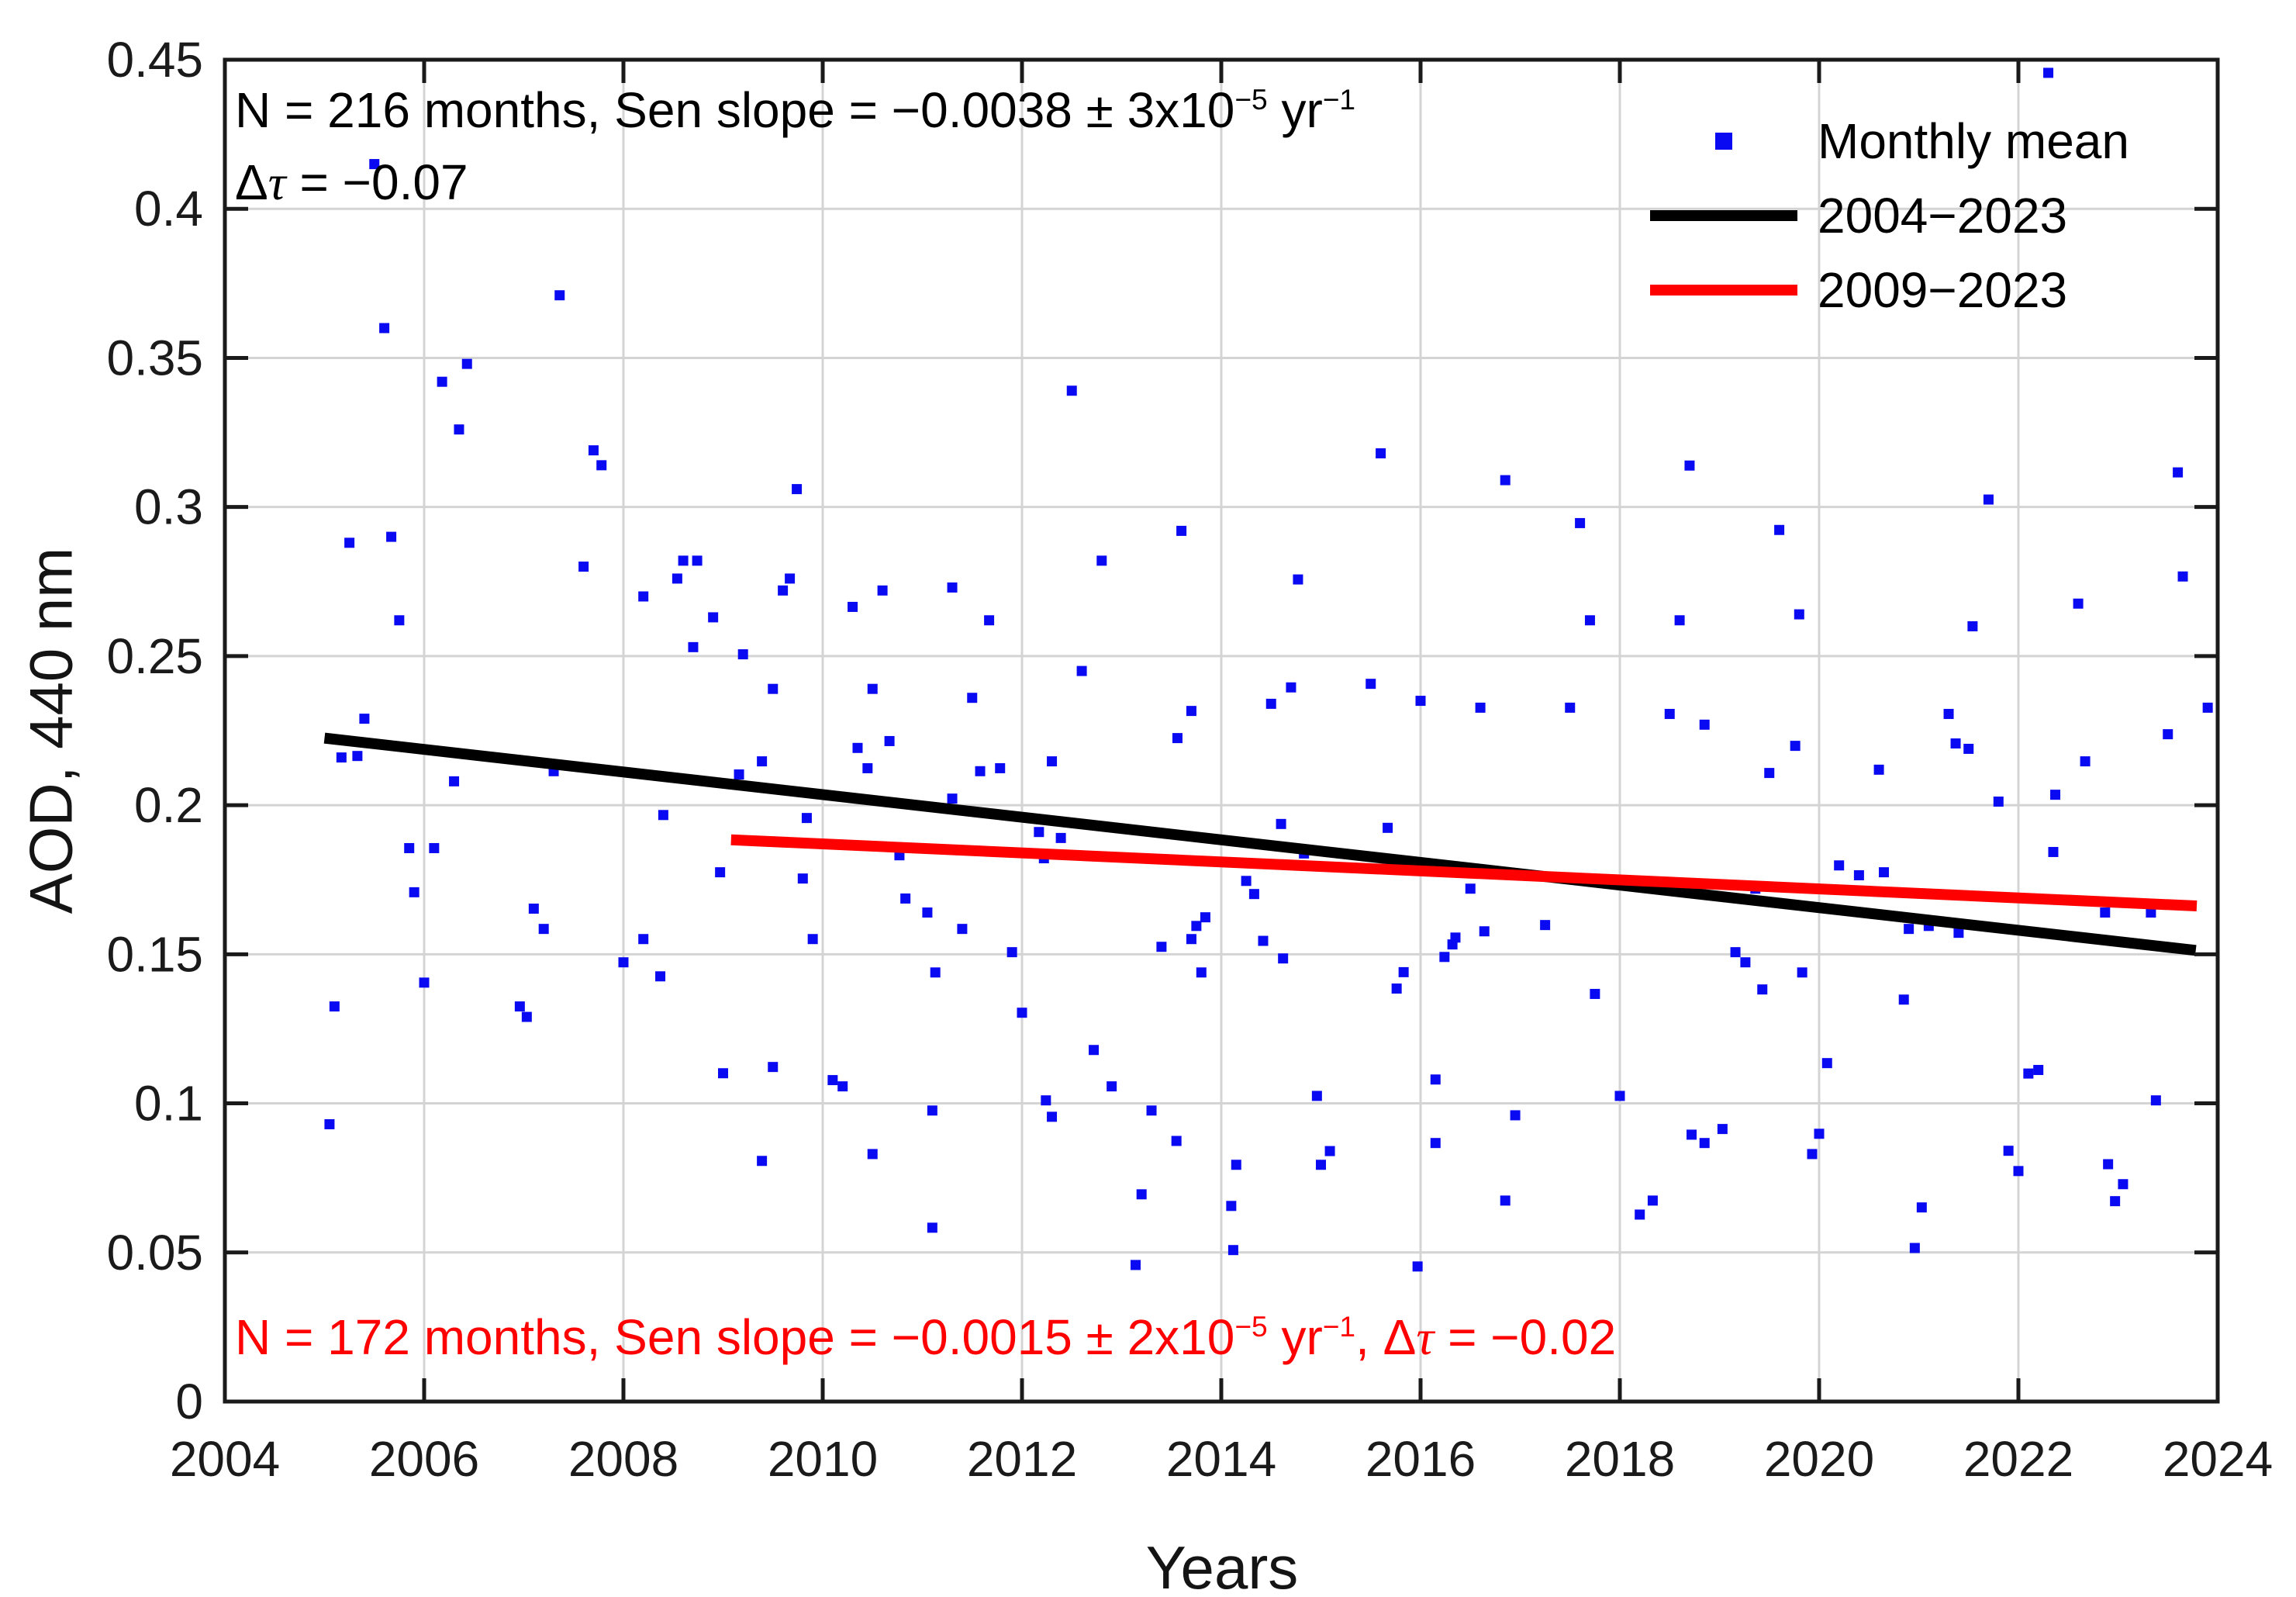 This screenshot has height=1597, width=2296. I want to click on x-tick-label: 2004, so click(225, 1459).